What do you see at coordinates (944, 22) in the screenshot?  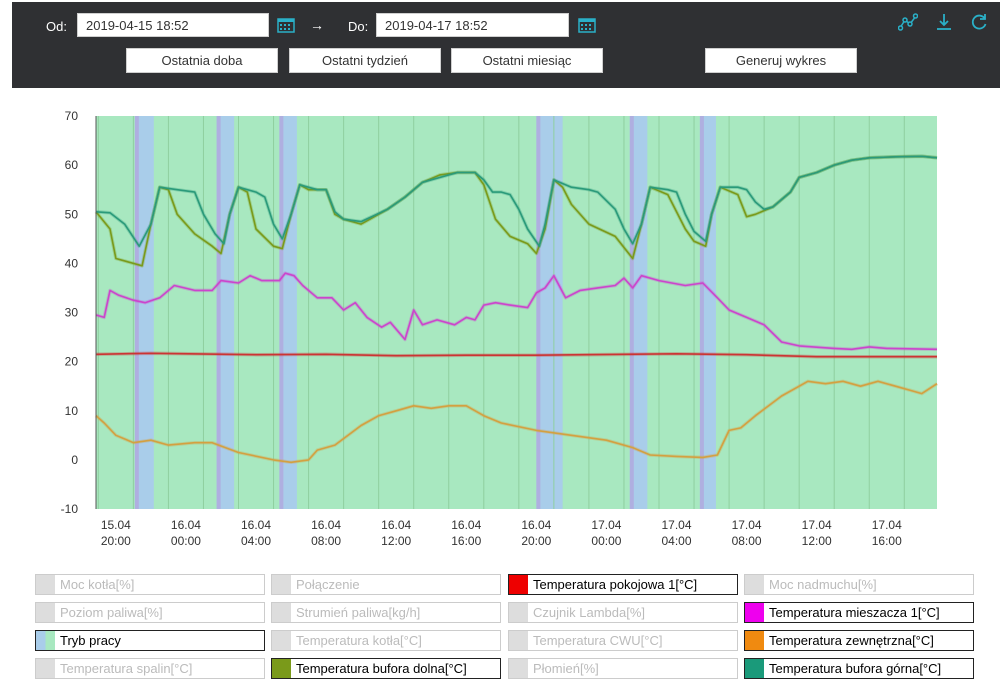 I see `download-icon` at bounding box center [944, 22].